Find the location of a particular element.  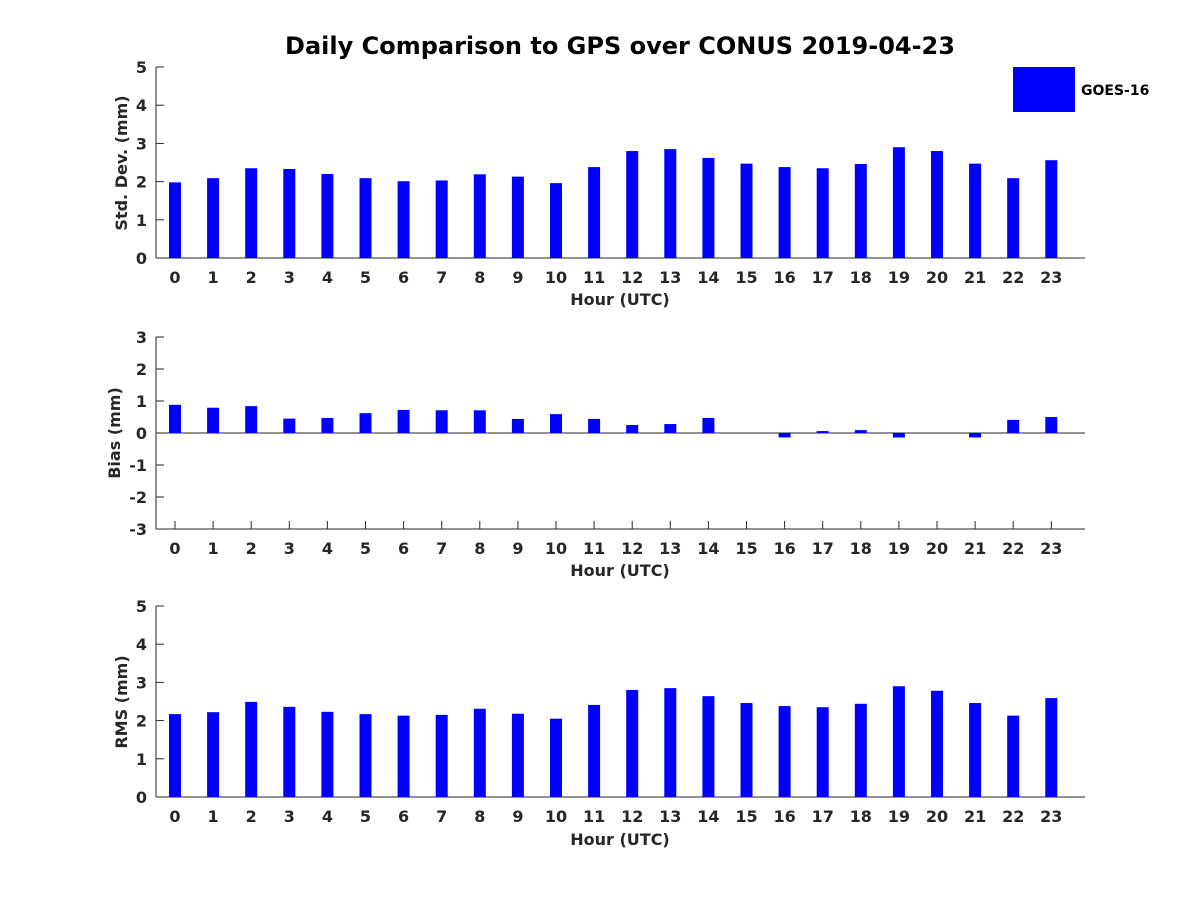

bias-ytick-label: -1 is located at coordinates (138, 465).